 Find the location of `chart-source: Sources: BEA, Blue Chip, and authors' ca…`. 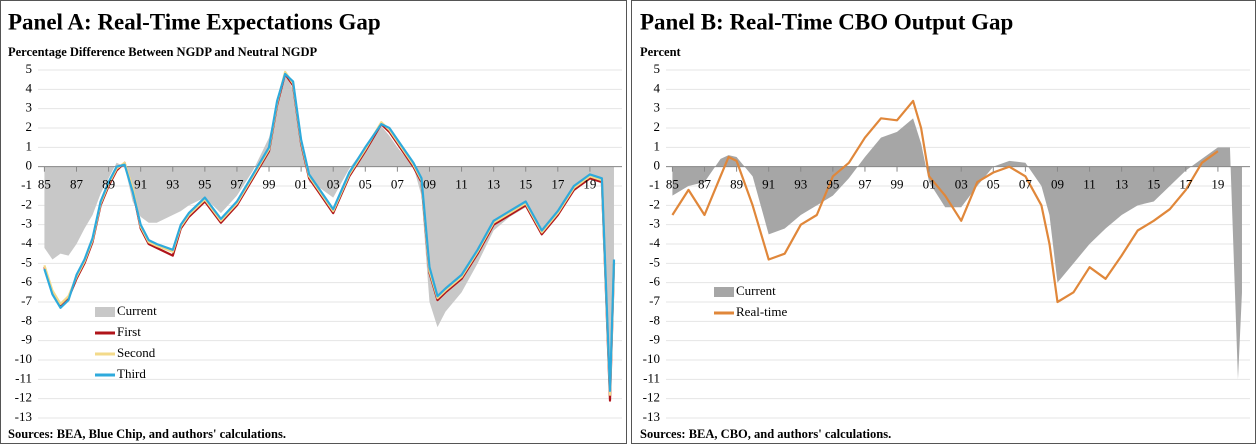

chart-source: Sources: BEA, Blue Chip, and authors' ca… is located at coordinates (147, 434).